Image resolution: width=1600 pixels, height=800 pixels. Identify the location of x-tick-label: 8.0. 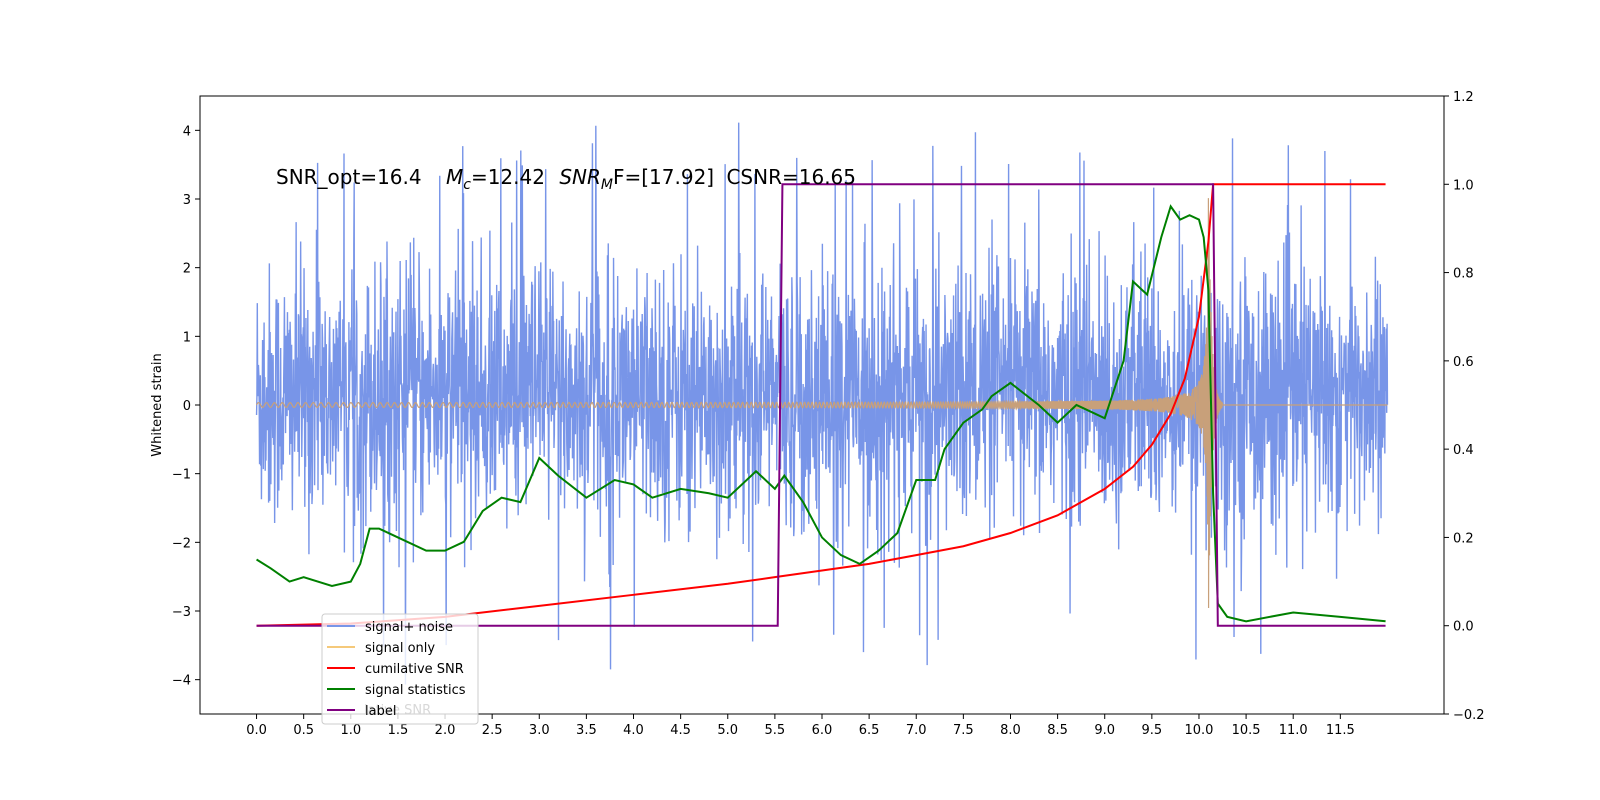
(1010, 730).